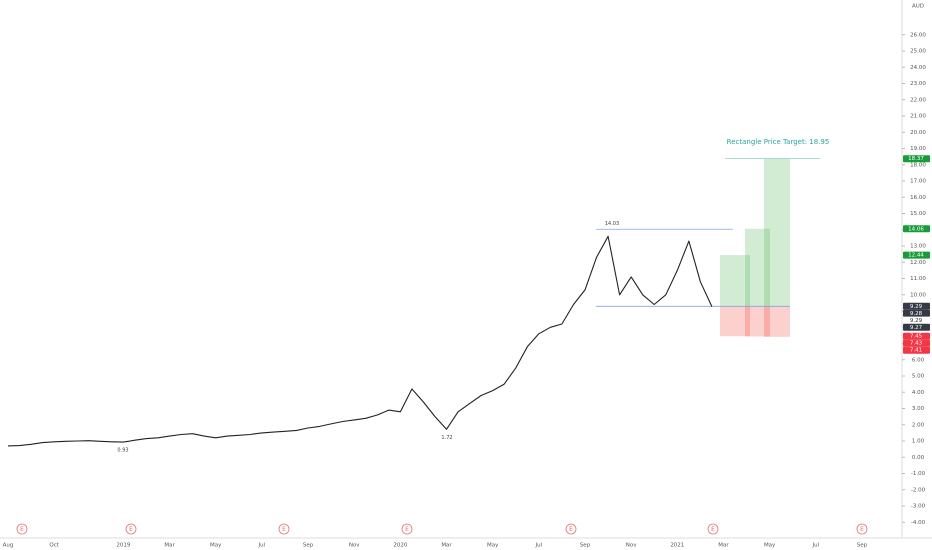 This screenshot has width=932, height=550. I want to click on price-tag-label: 9.27, so click(916, 328).